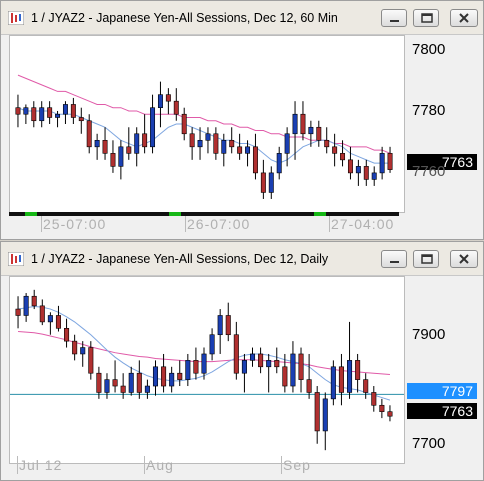 The image size is (484, 481). What do you see at coordinates (160, 465) in the screenshot?
I see `x-axis-label: Aug` at bounding box center [160, 465].